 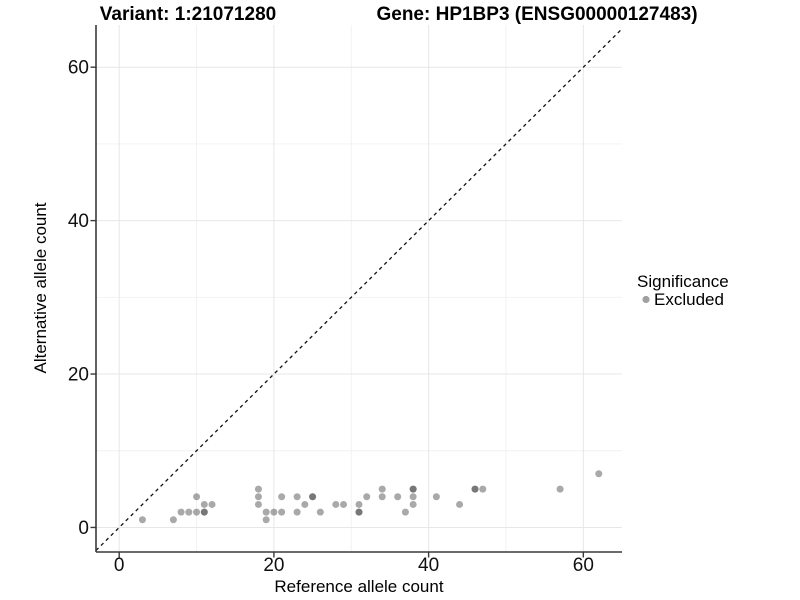 What do you see at coordinates (83, 528) in the screenshot?
I see `y-tick-label: 0` at bounding box center [83, 528].